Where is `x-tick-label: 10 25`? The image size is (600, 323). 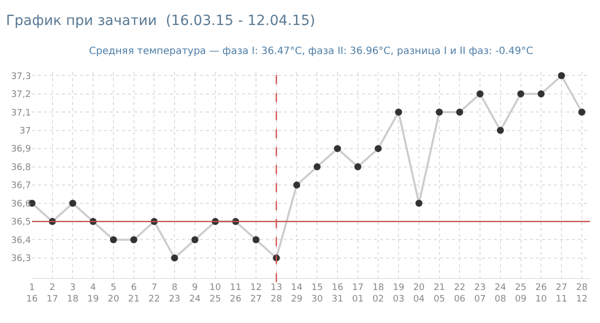
x-tick-label: 10 25 is located at coordinates (216, 293).